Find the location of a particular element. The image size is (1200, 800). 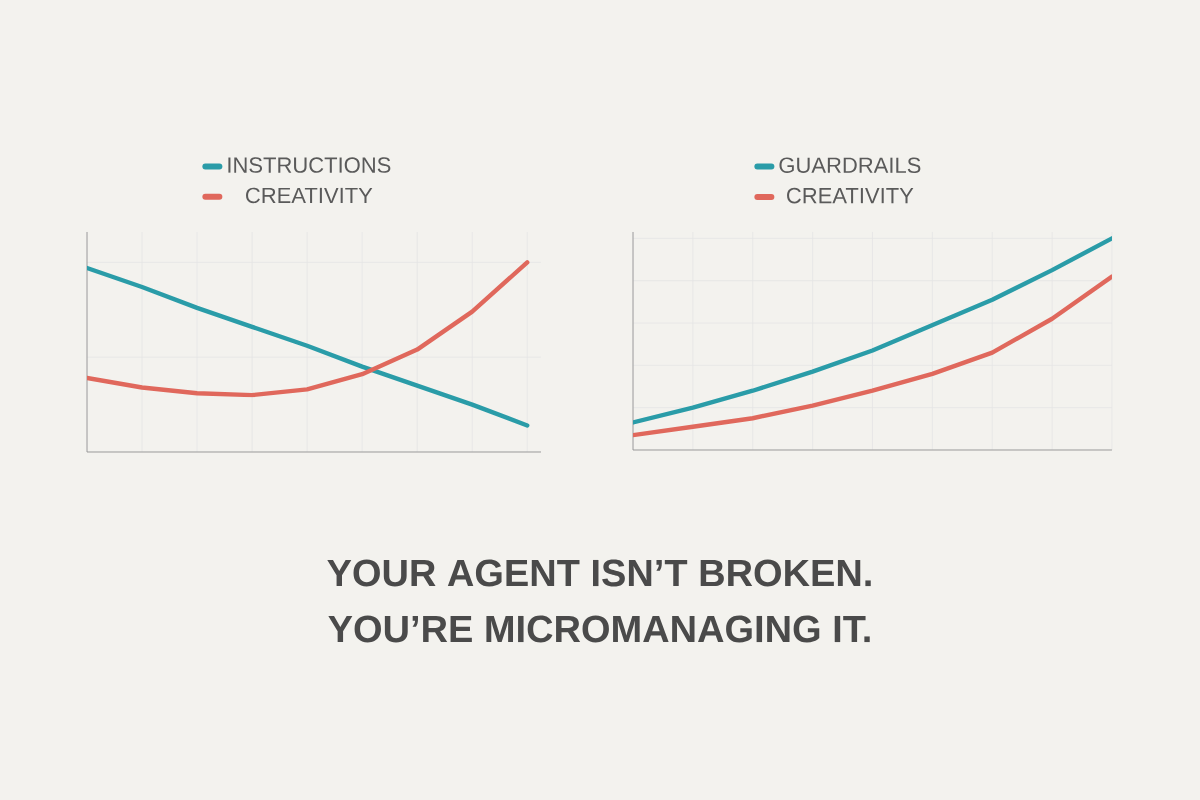

legend-label: INSTRUCTIONS is located at coordinates (309, 165).